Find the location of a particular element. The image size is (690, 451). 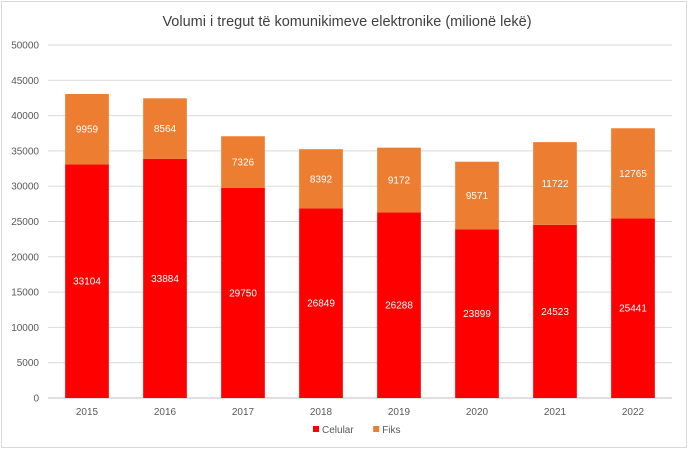

bar-fiks-2021 is located at coordinates (555, 183).